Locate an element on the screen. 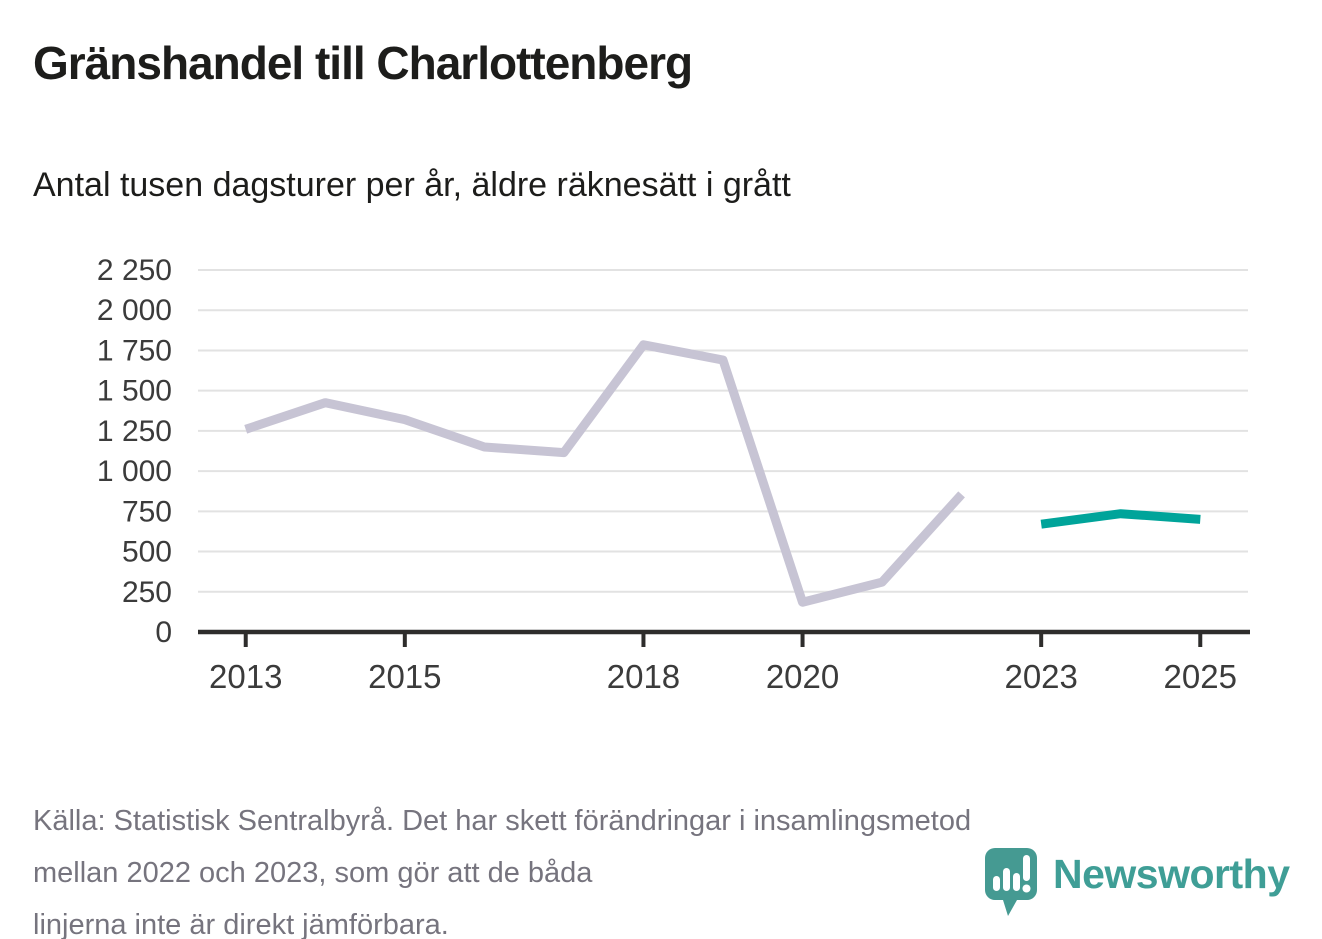  y-tick-label: 0 is located at coordinates (163, 632).